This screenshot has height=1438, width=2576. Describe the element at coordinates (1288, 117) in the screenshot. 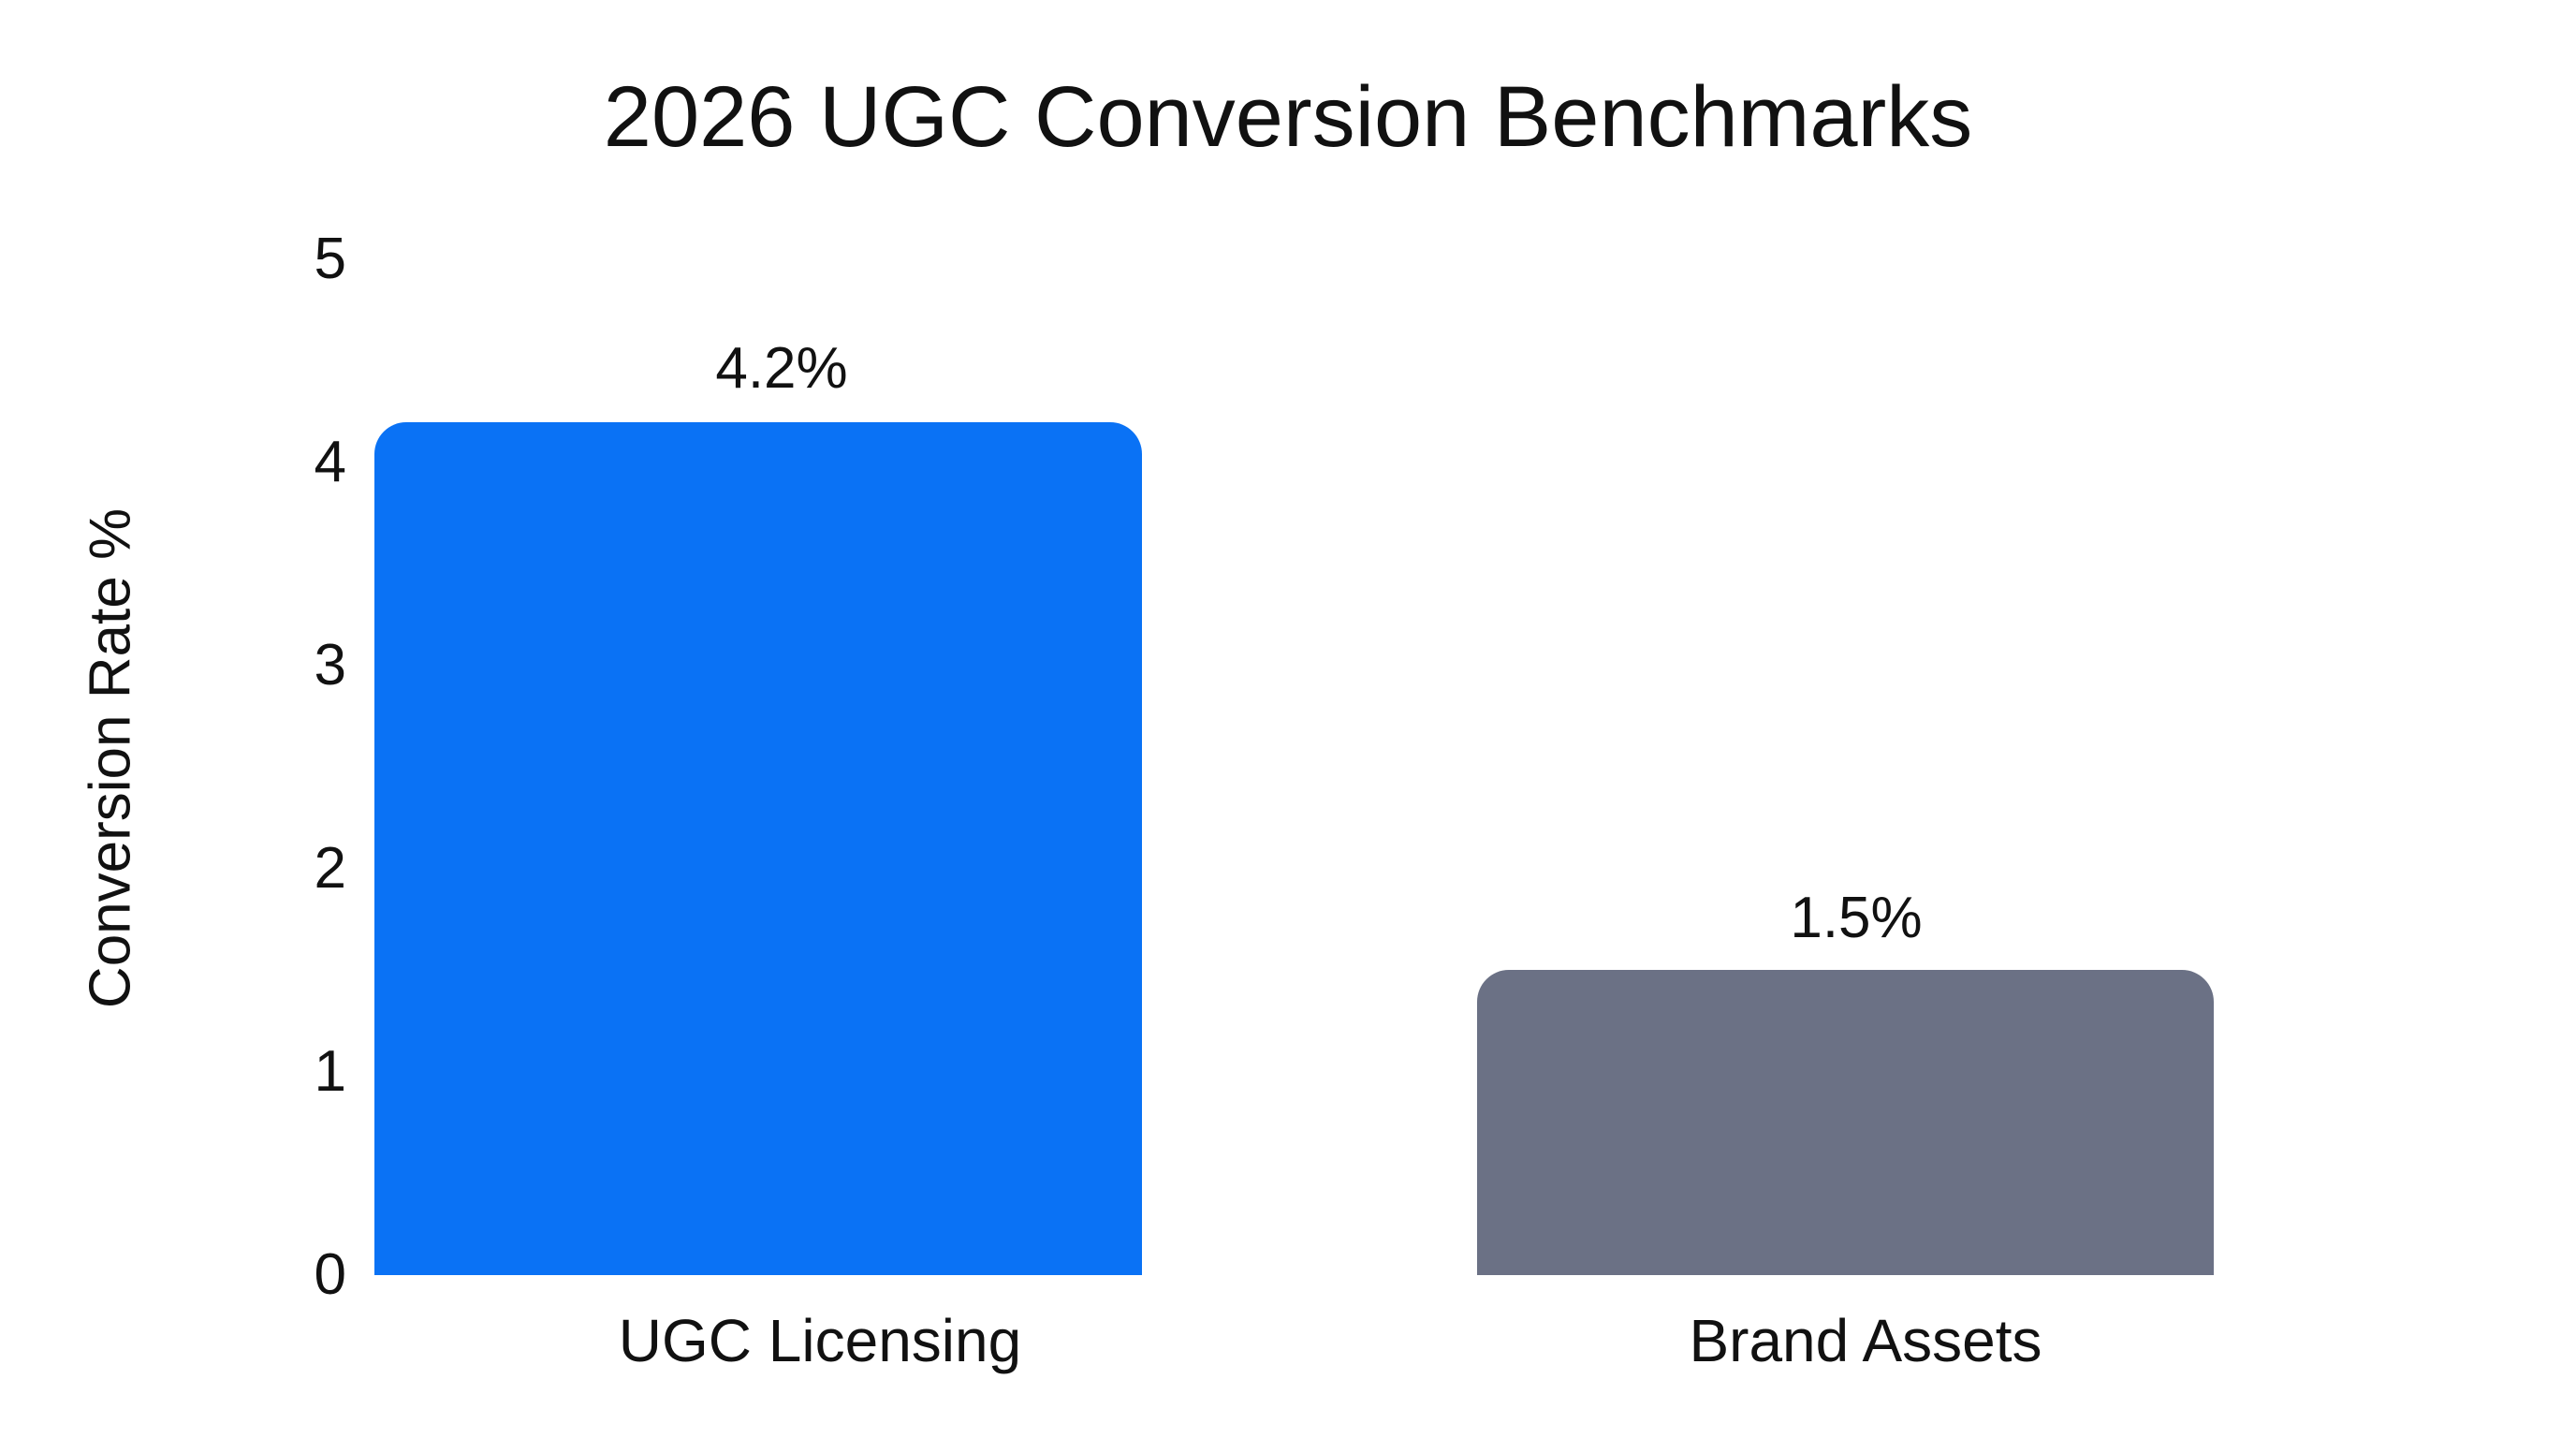

I see `chart-title: 2026 UGC Conversion Benchmarks` at that location.